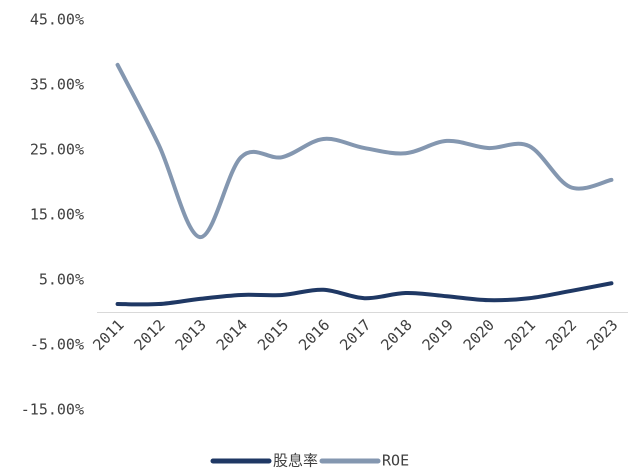  Describe the element at coordinates (52, 410) in the screenshot. I see `y-tick-label: -15.00%` at that location.